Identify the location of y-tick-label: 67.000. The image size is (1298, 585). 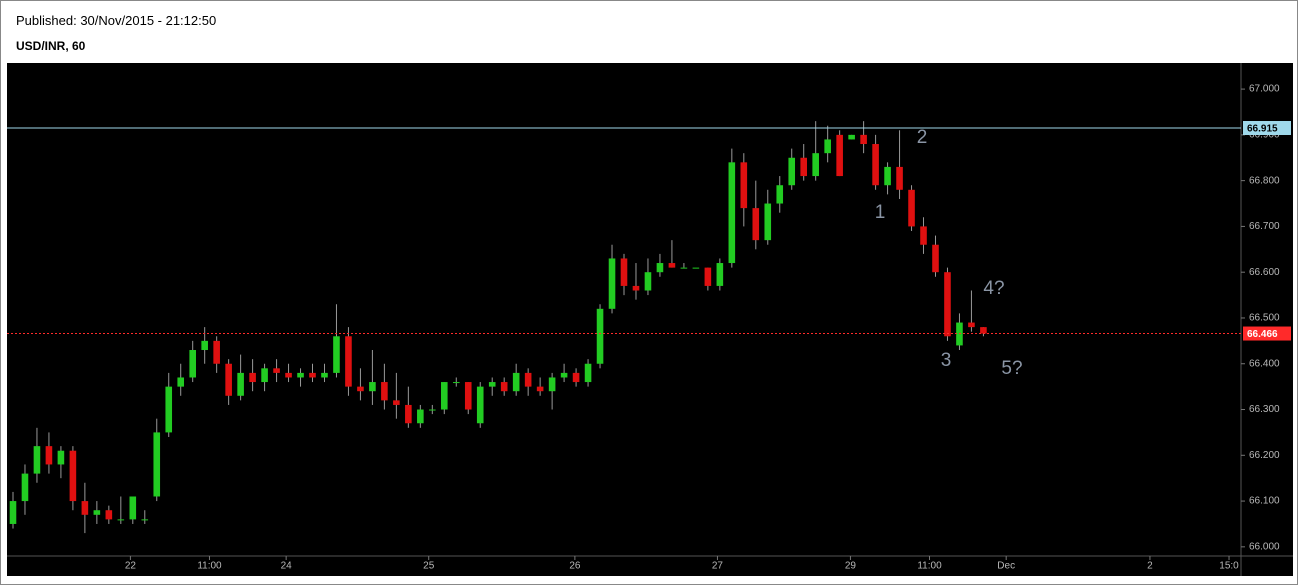
(1264, 89).